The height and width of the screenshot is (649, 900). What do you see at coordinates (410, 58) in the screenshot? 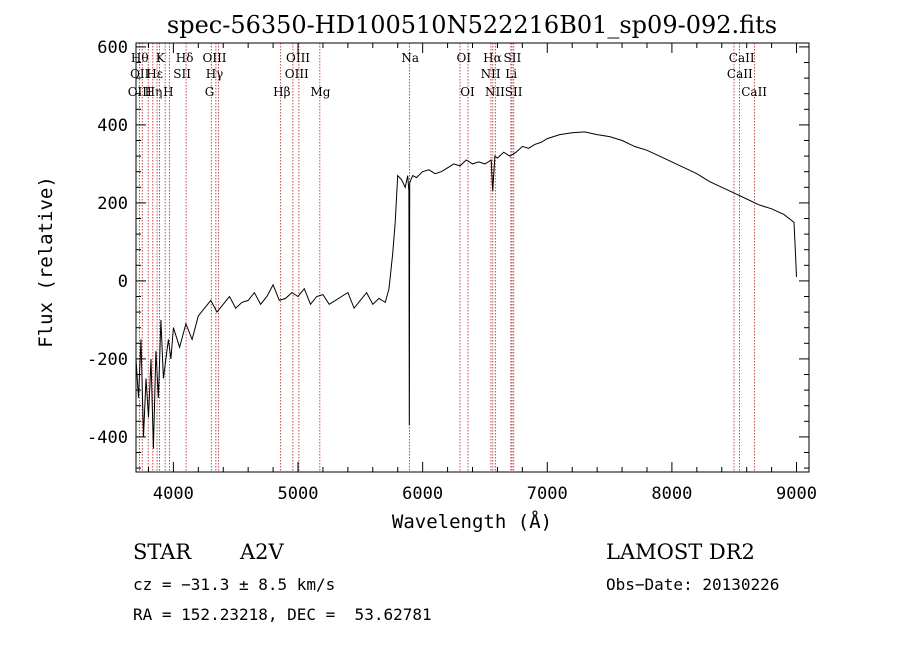
I see `line-annotation: Na` at bounding box center [410, 58].